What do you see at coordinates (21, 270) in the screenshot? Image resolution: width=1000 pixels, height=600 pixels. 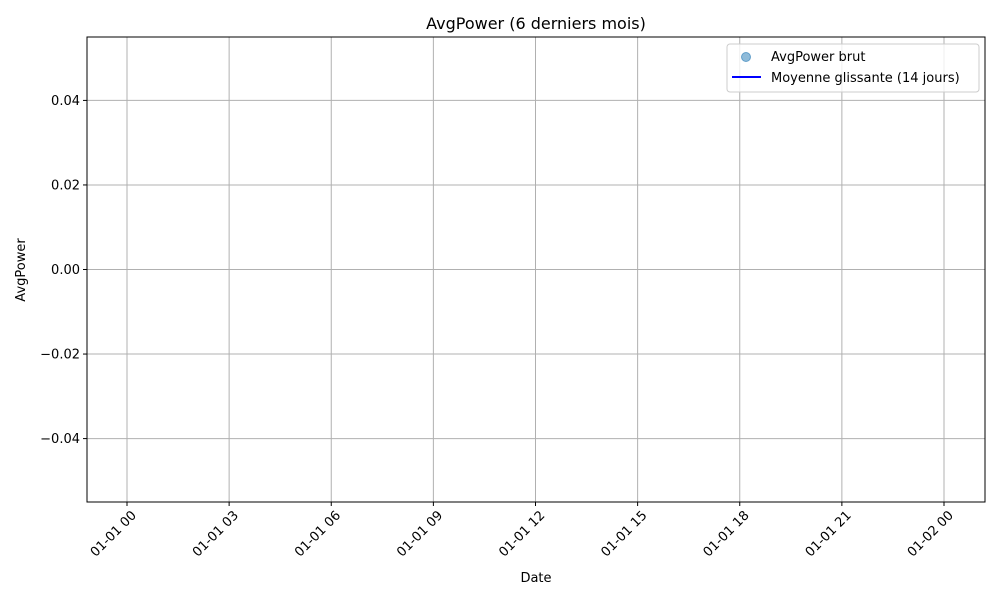 I see `y-axis-label: AvgPower` at bounding box center [21, 270].